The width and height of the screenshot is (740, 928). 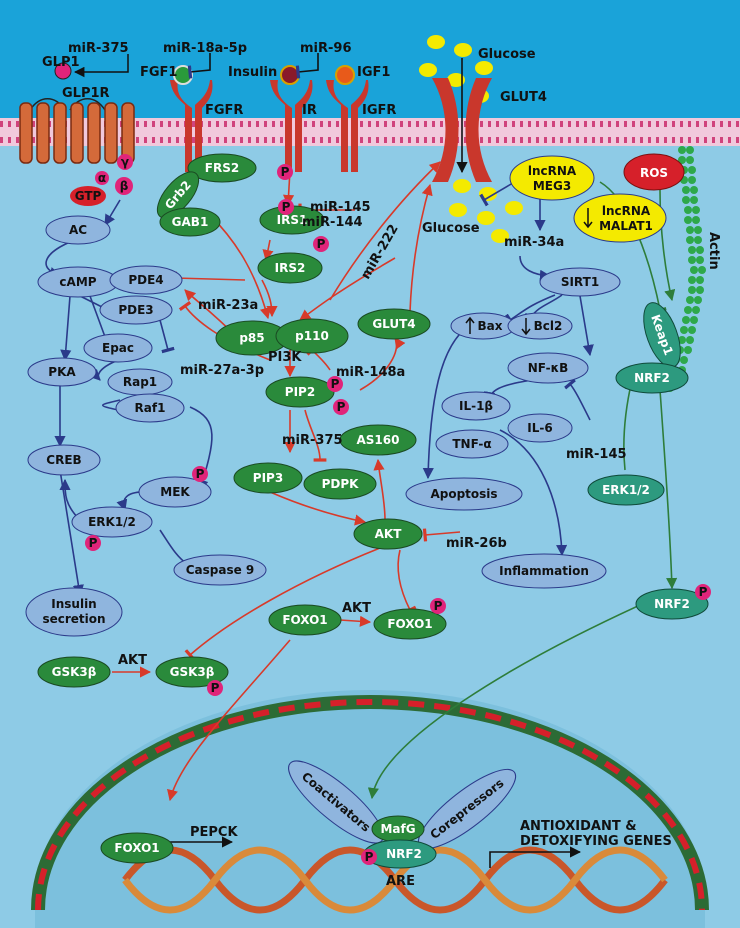 I want to click on svg-text: PDE4, so click(x=145, y=280).